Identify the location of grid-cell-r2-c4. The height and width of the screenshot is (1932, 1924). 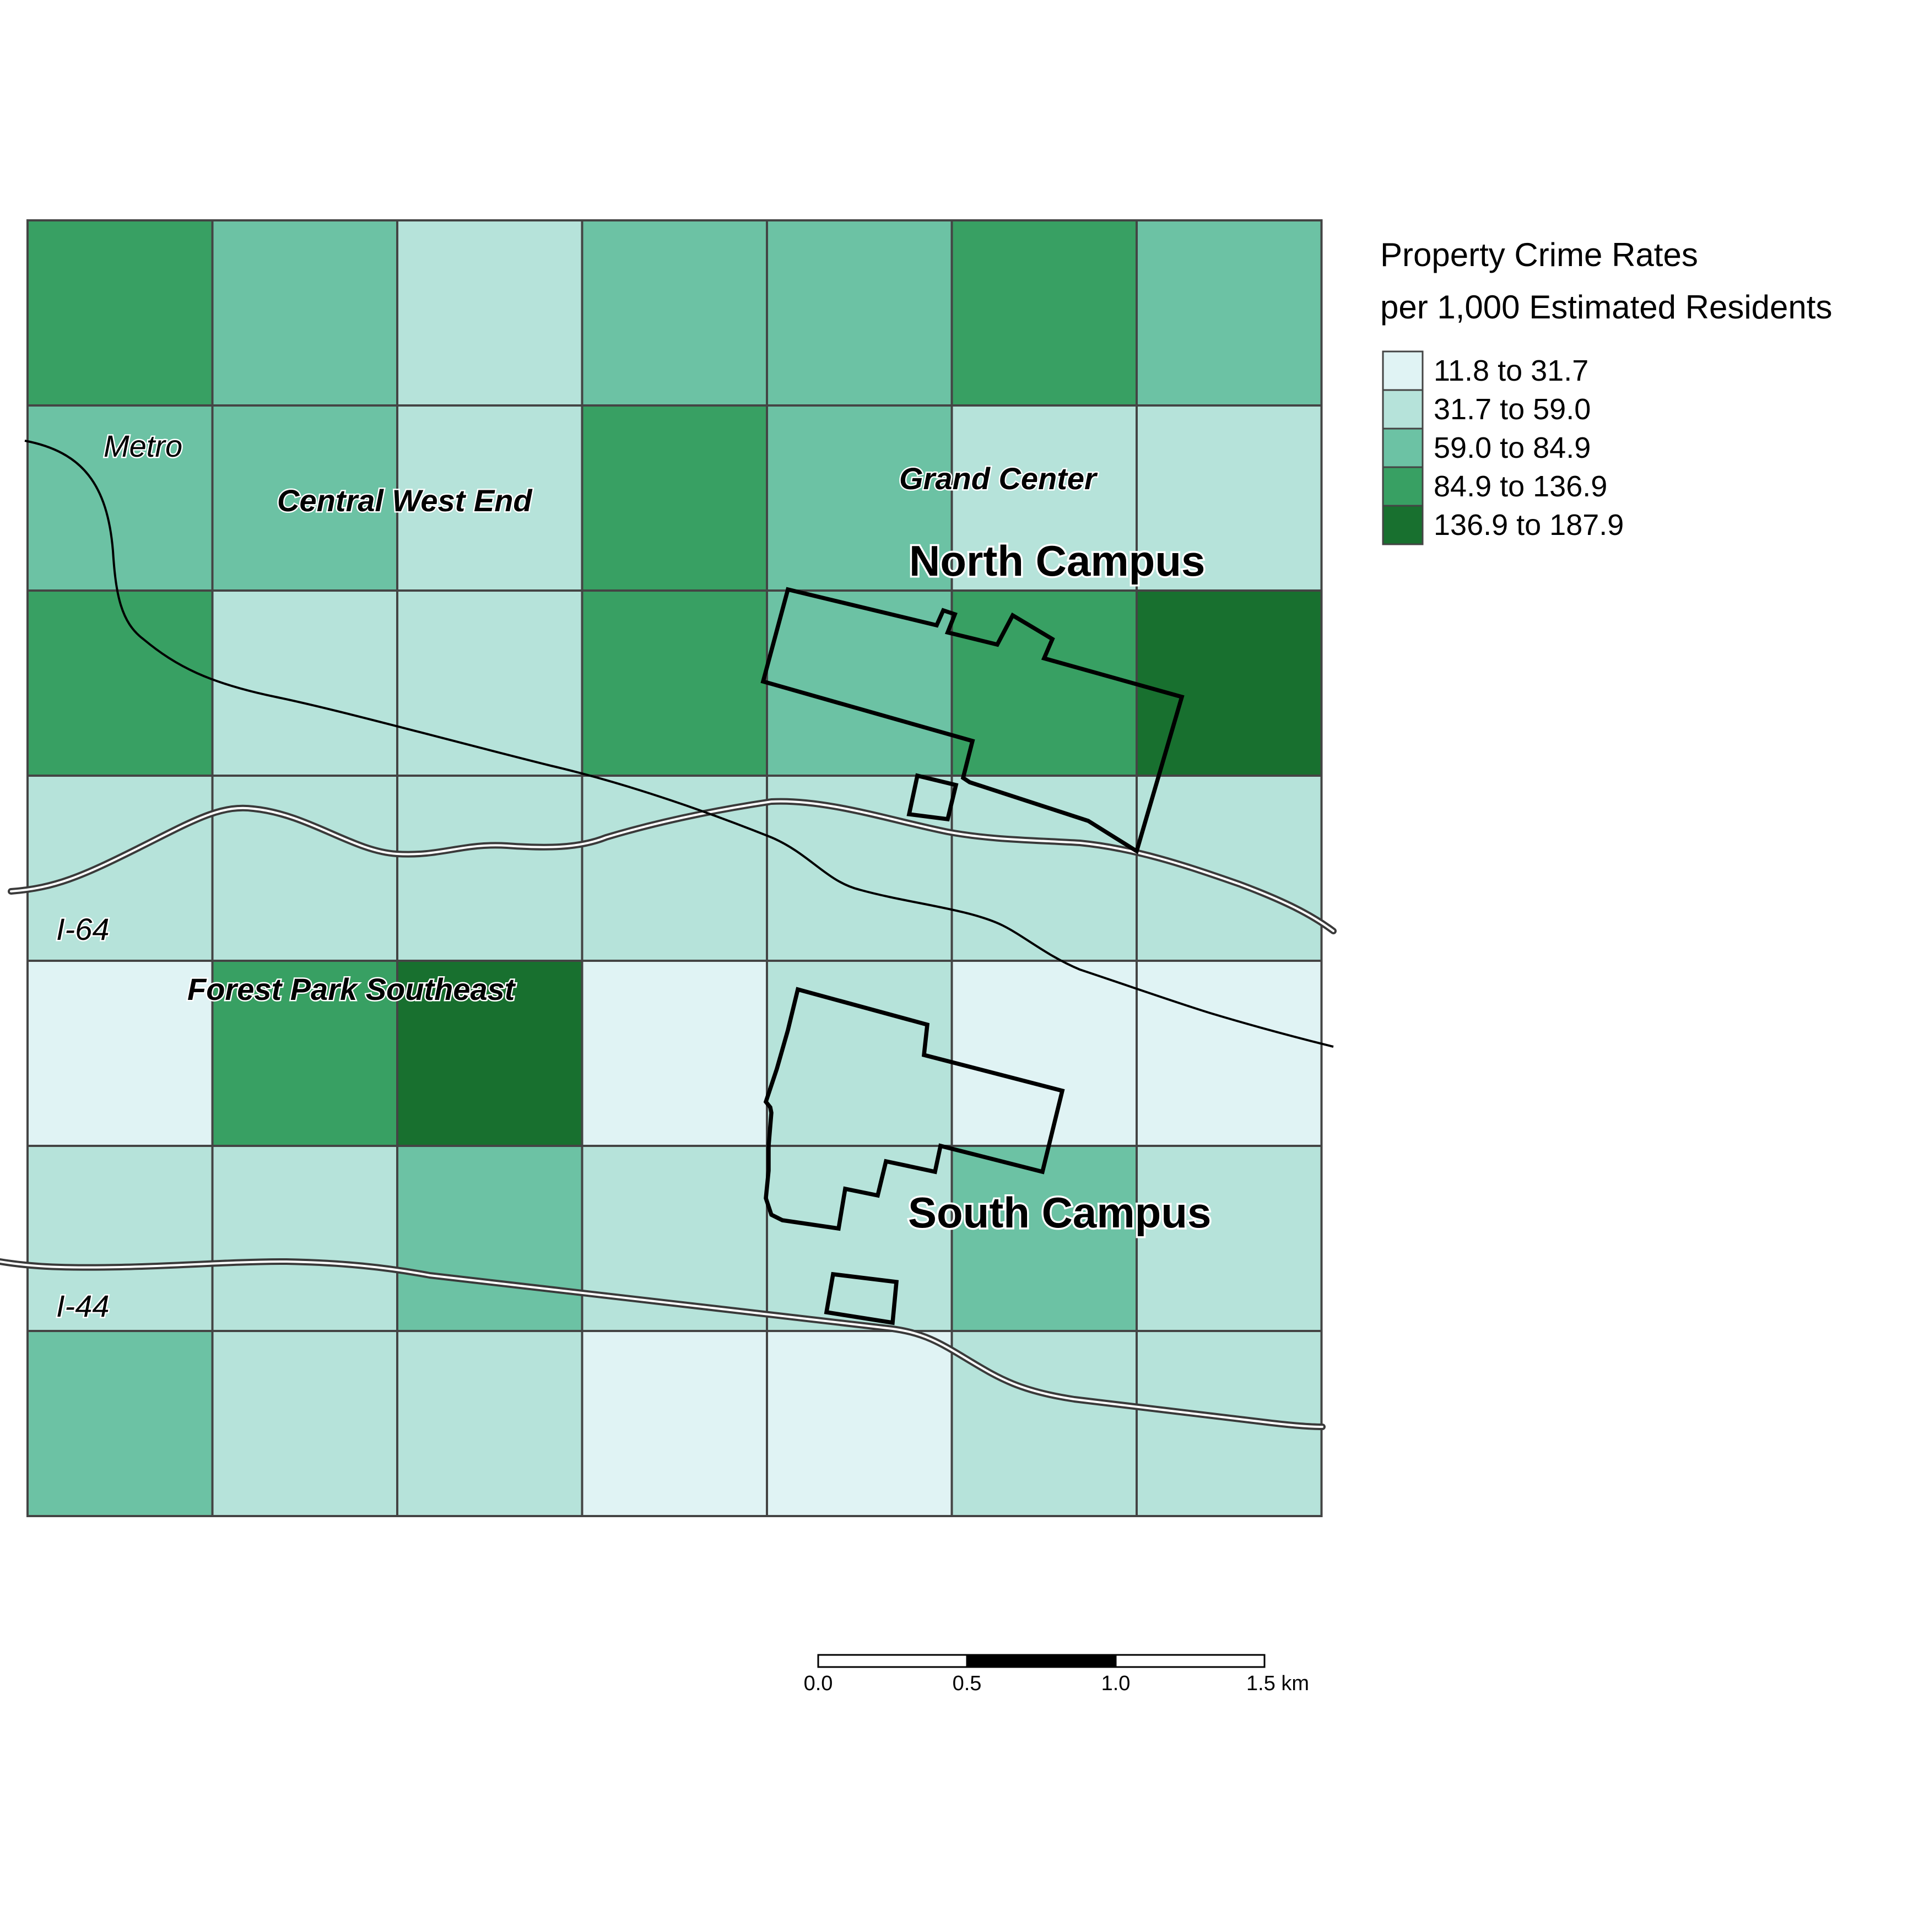
(675, 498).